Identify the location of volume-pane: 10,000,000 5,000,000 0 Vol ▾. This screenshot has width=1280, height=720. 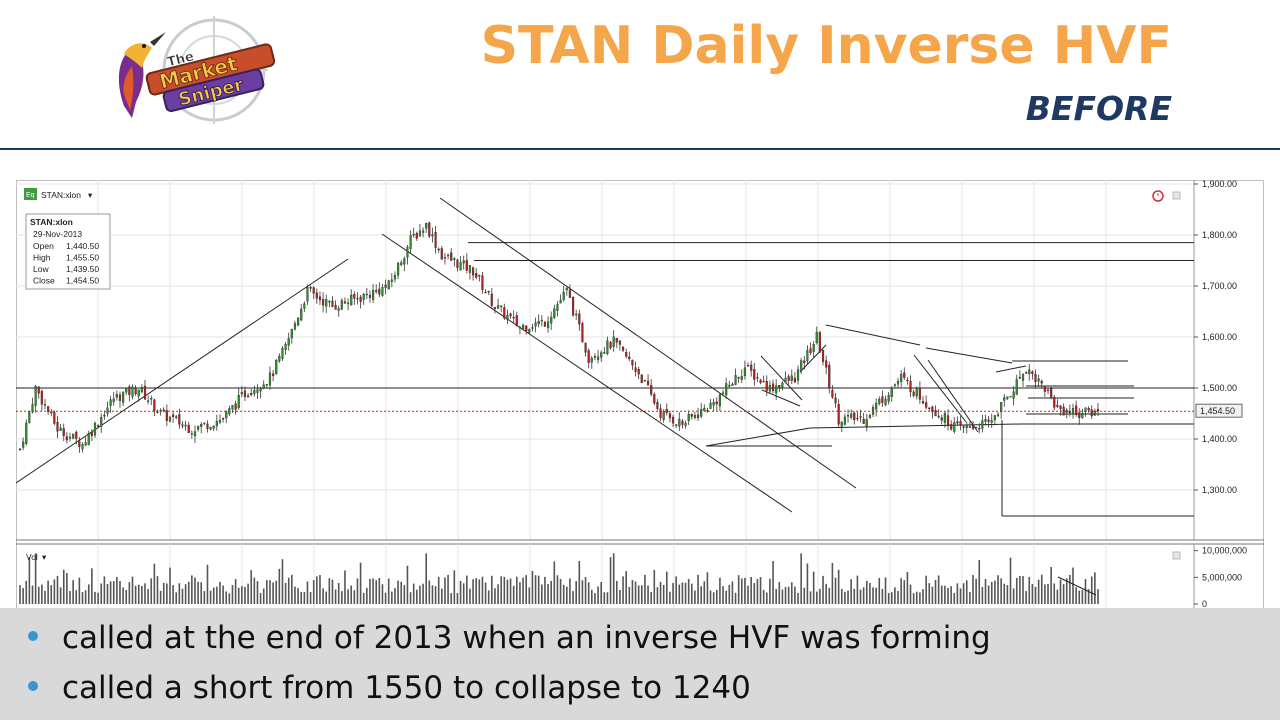
(633, 577).